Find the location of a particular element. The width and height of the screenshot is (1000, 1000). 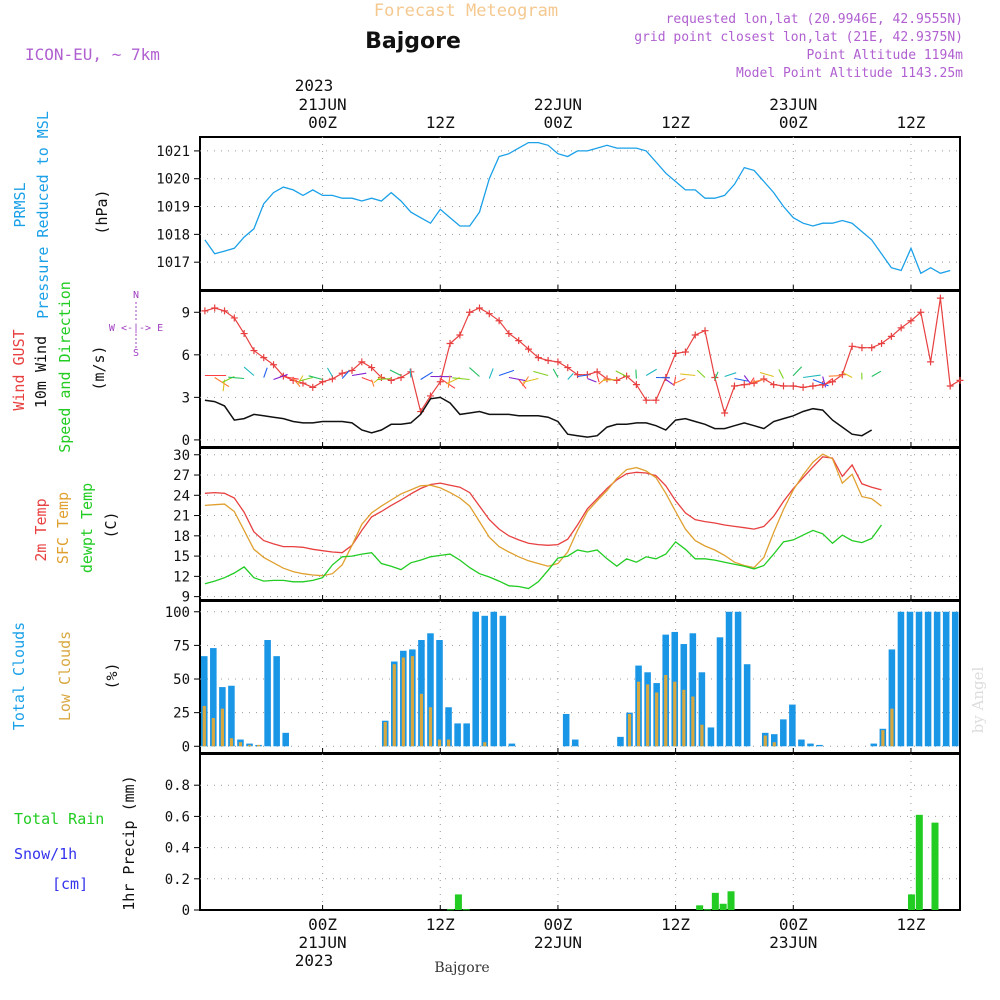

temperature-panel: 9 12 15 18 21 24 27 30 is located at coordinates (567, 526).